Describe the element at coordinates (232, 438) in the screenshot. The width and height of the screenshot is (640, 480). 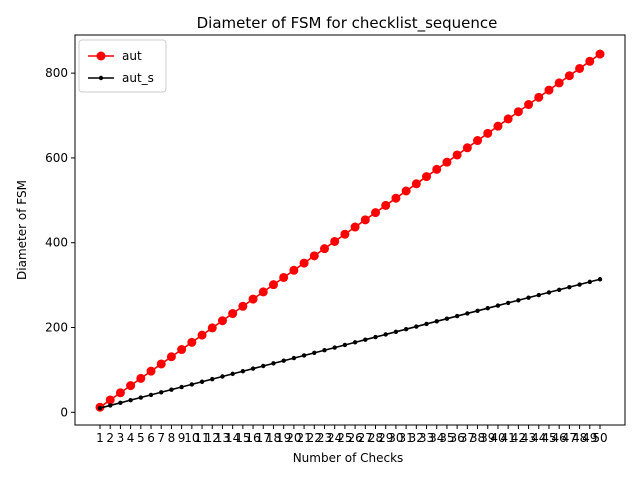
I see `x-tick-label: 14` at that location.